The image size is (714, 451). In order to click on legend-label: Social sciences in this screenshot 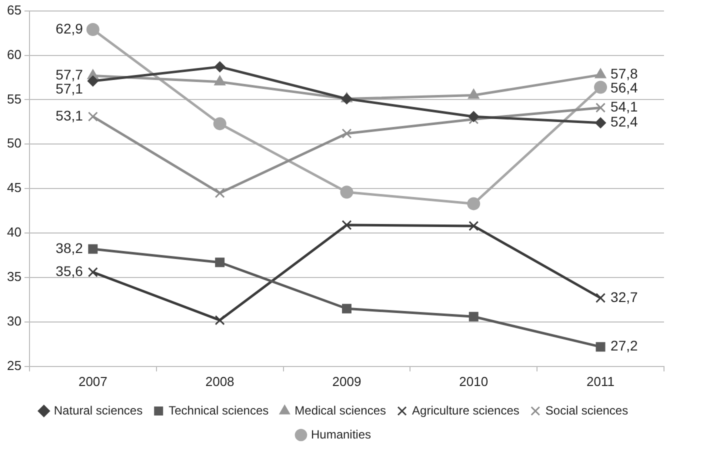, I will do `click(586, 410)`.